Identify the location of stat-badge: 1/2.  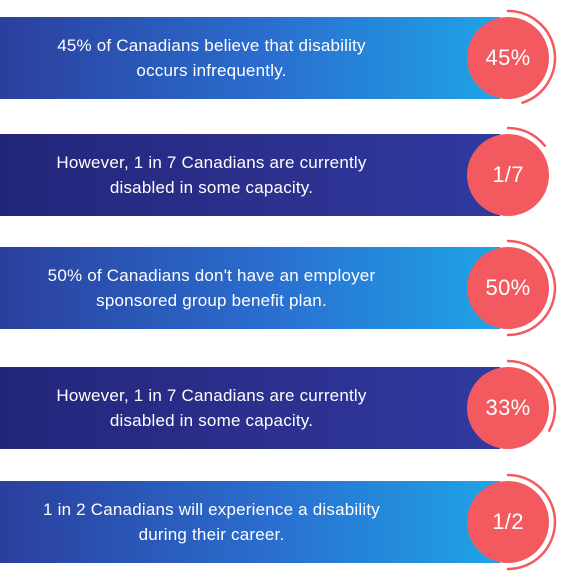
(508, 522).